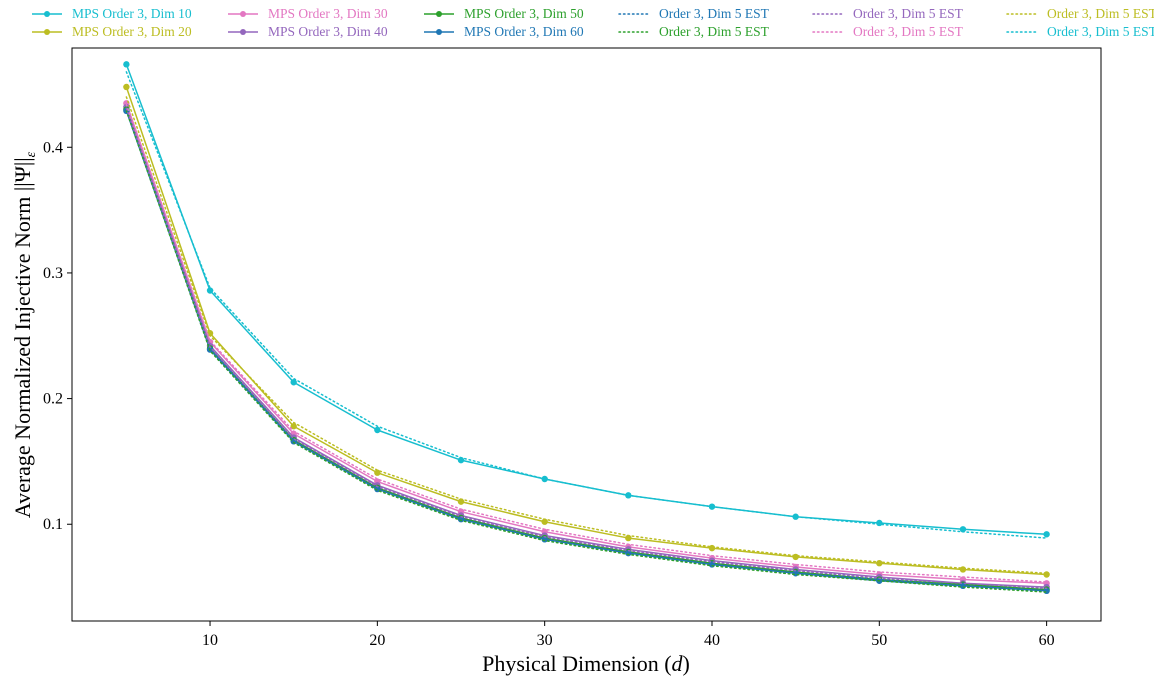 The width and height of the screenshot is (1154, 680). Describe the element at coordinates (57, 336) in the screenshot. I see `y-ticks: 0.1 0.2 0.3 0.4` at that location.